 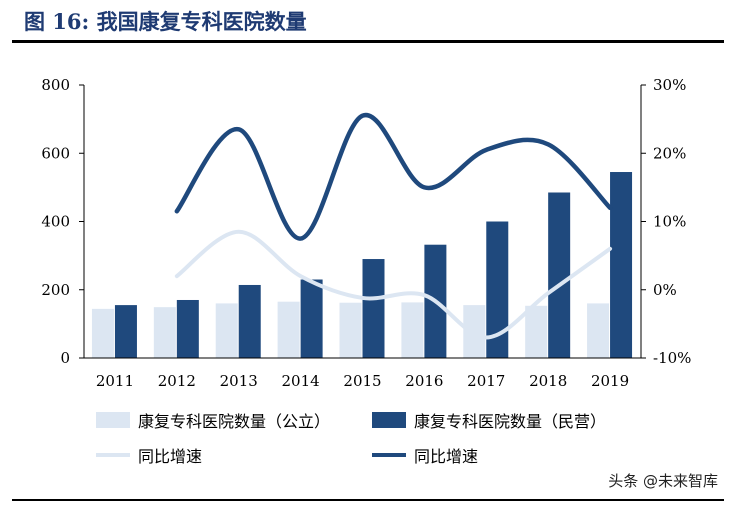 I want to click on bar-private-2017, so click(x=497, y=289).